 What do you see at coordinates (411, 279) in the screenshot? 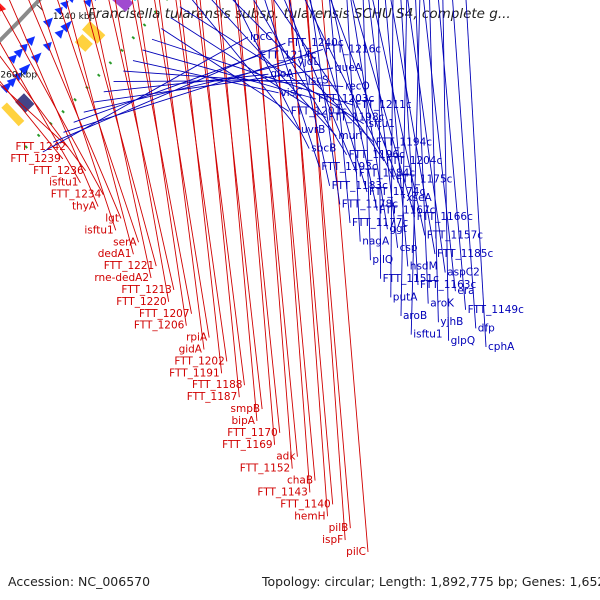
I see `gene-label: FTT_1151c` at bounding box center [411, 279].